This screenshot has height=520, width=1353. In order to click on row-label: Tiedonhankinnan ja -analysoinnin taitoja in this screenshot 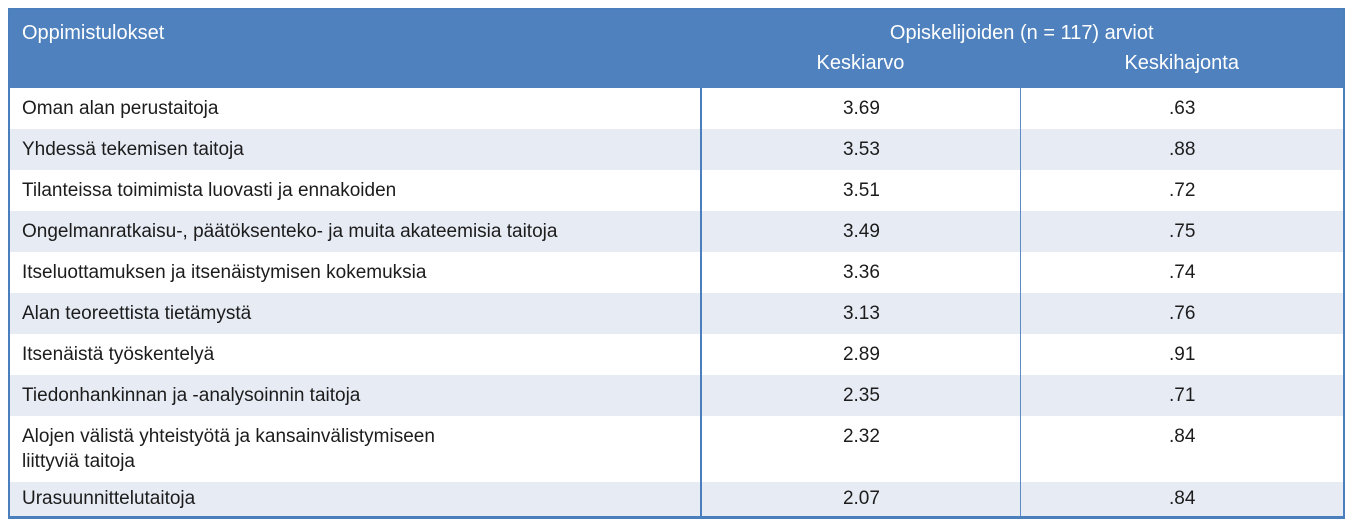, I will do `click(355, 395)`.